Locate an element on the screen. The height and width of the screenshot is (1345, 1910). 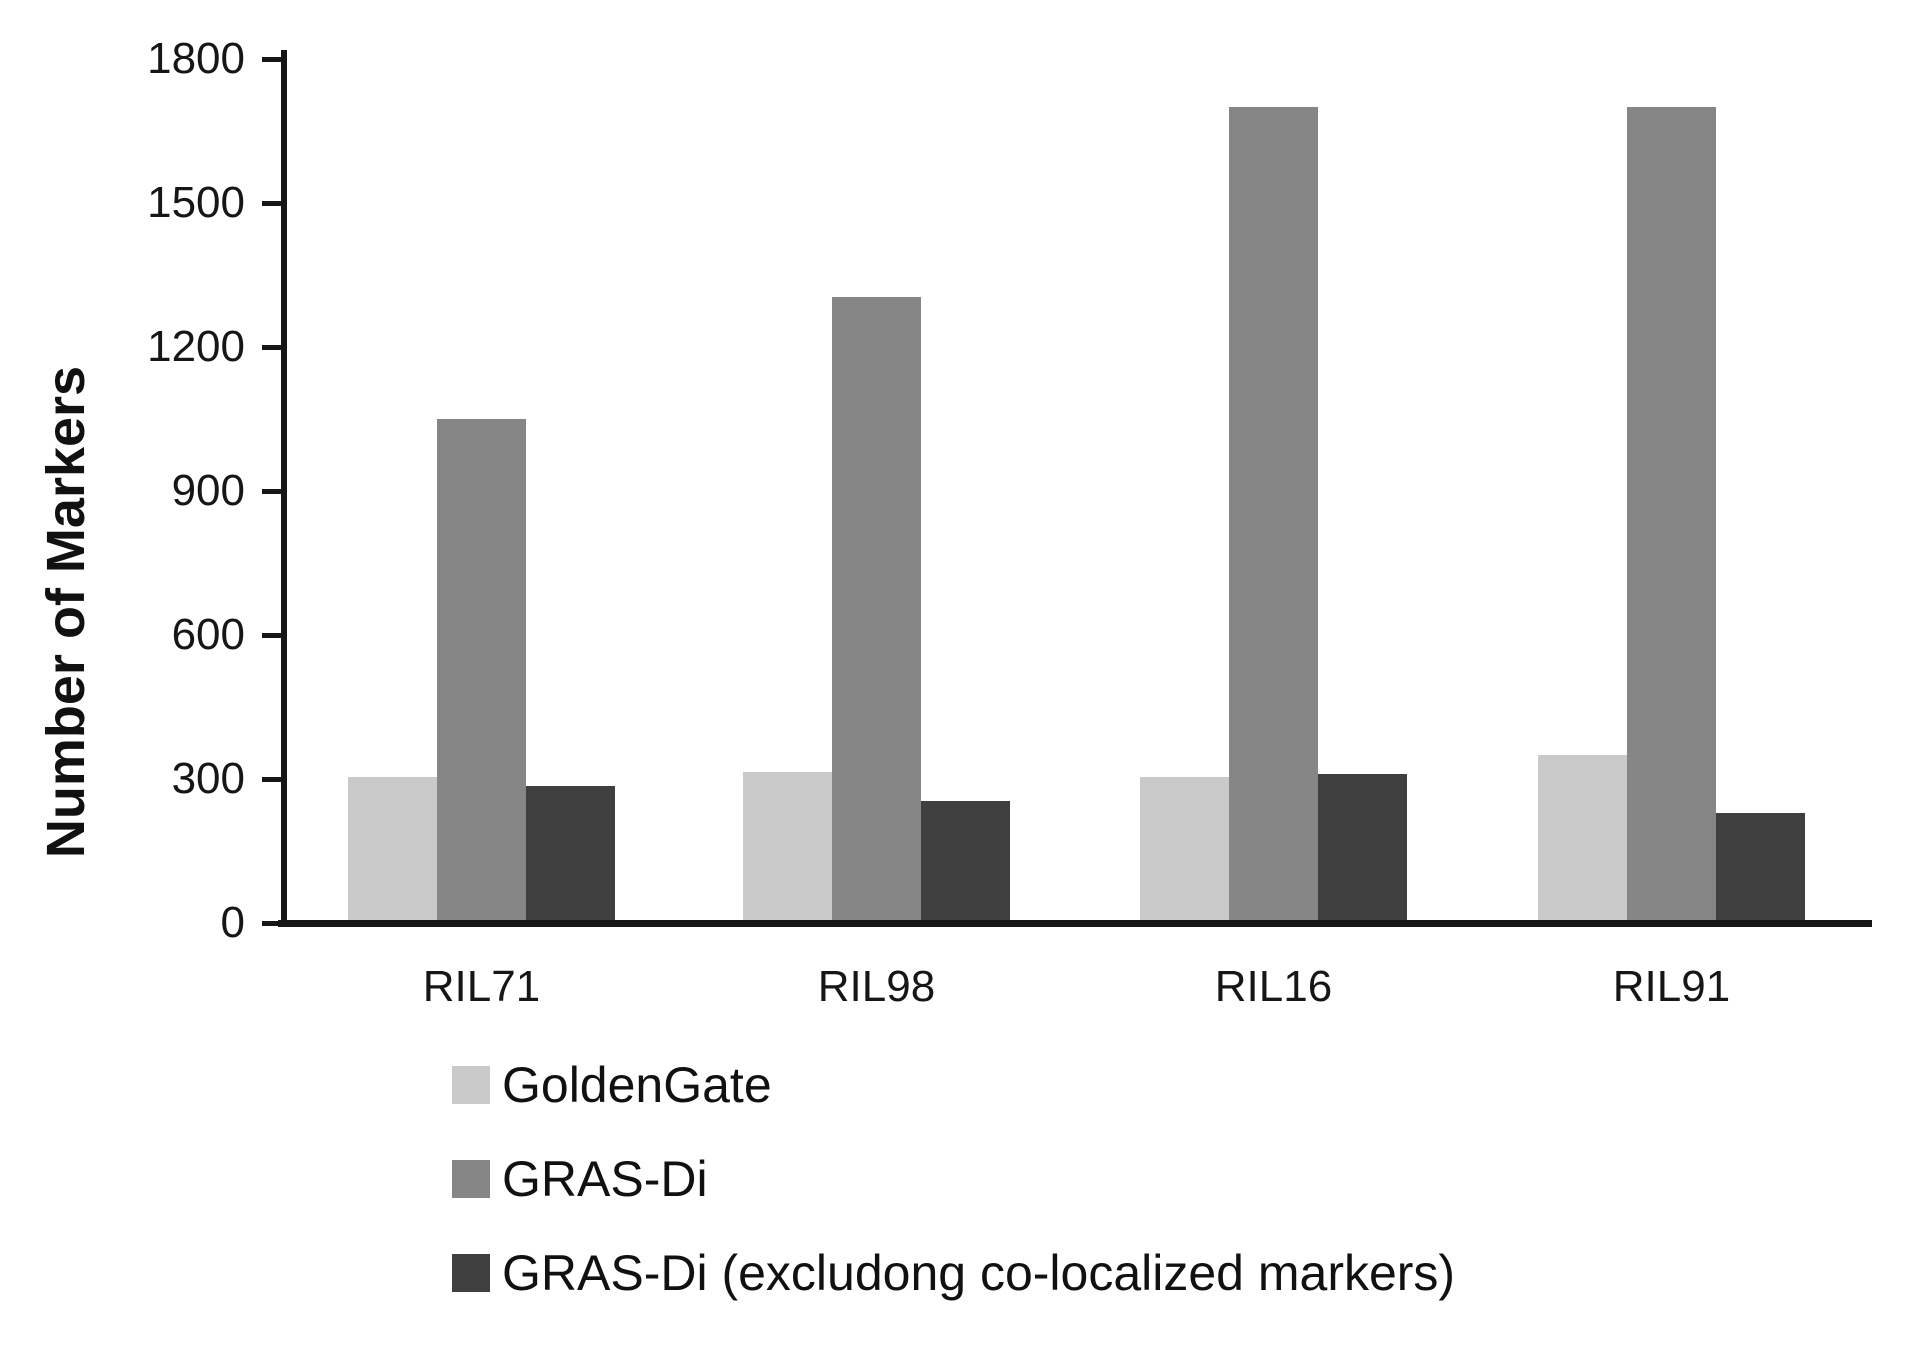
bar-ril98-gras-di-excludong-co-localized-markers is located at coordinates (965, 862).